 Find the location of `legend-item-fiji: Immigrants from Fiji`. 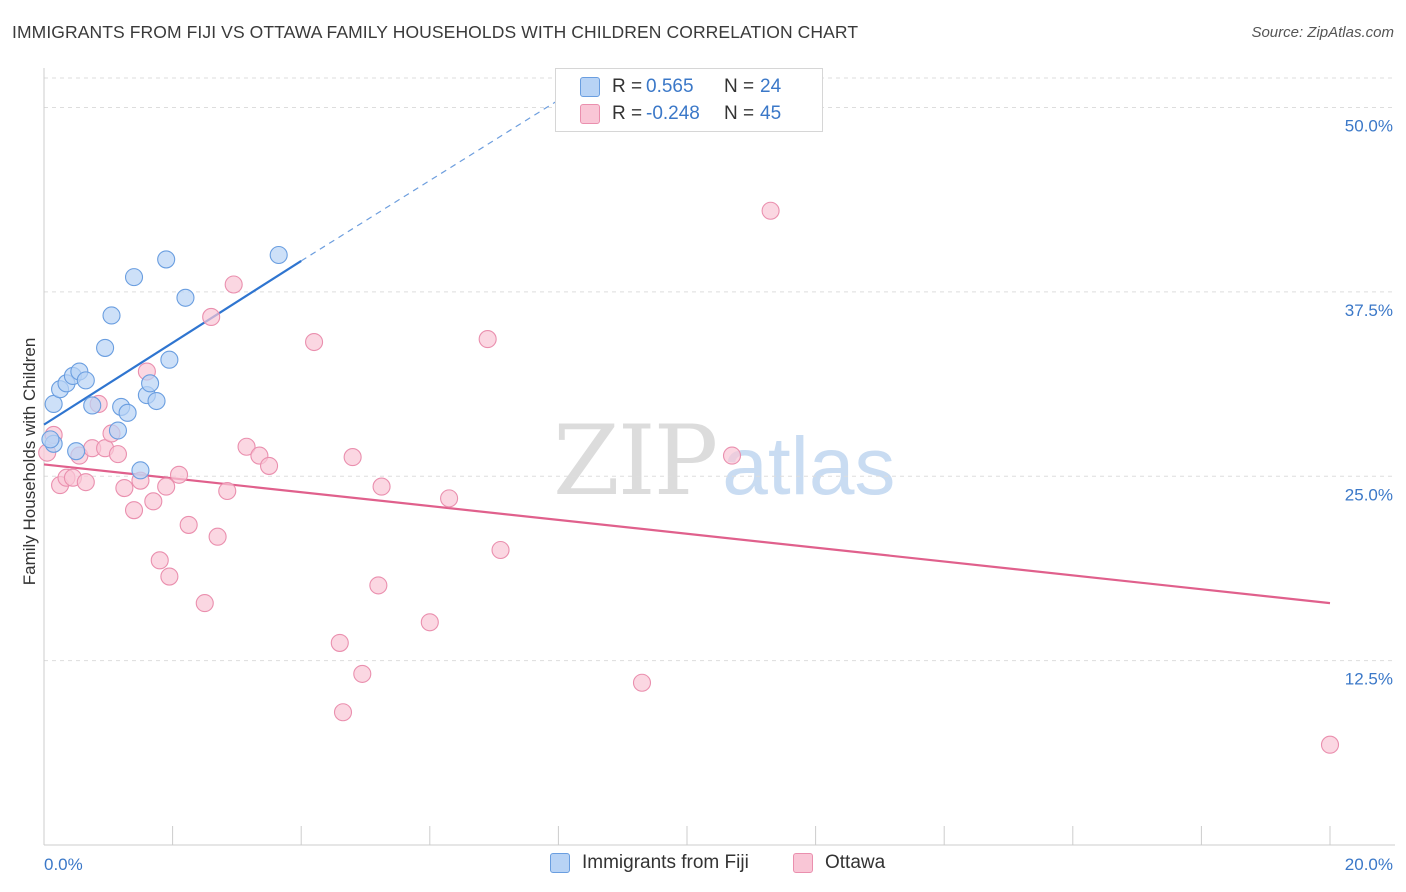

legend-item-fiji: Immigrants from Fiji is located at coordinates (649, 863).